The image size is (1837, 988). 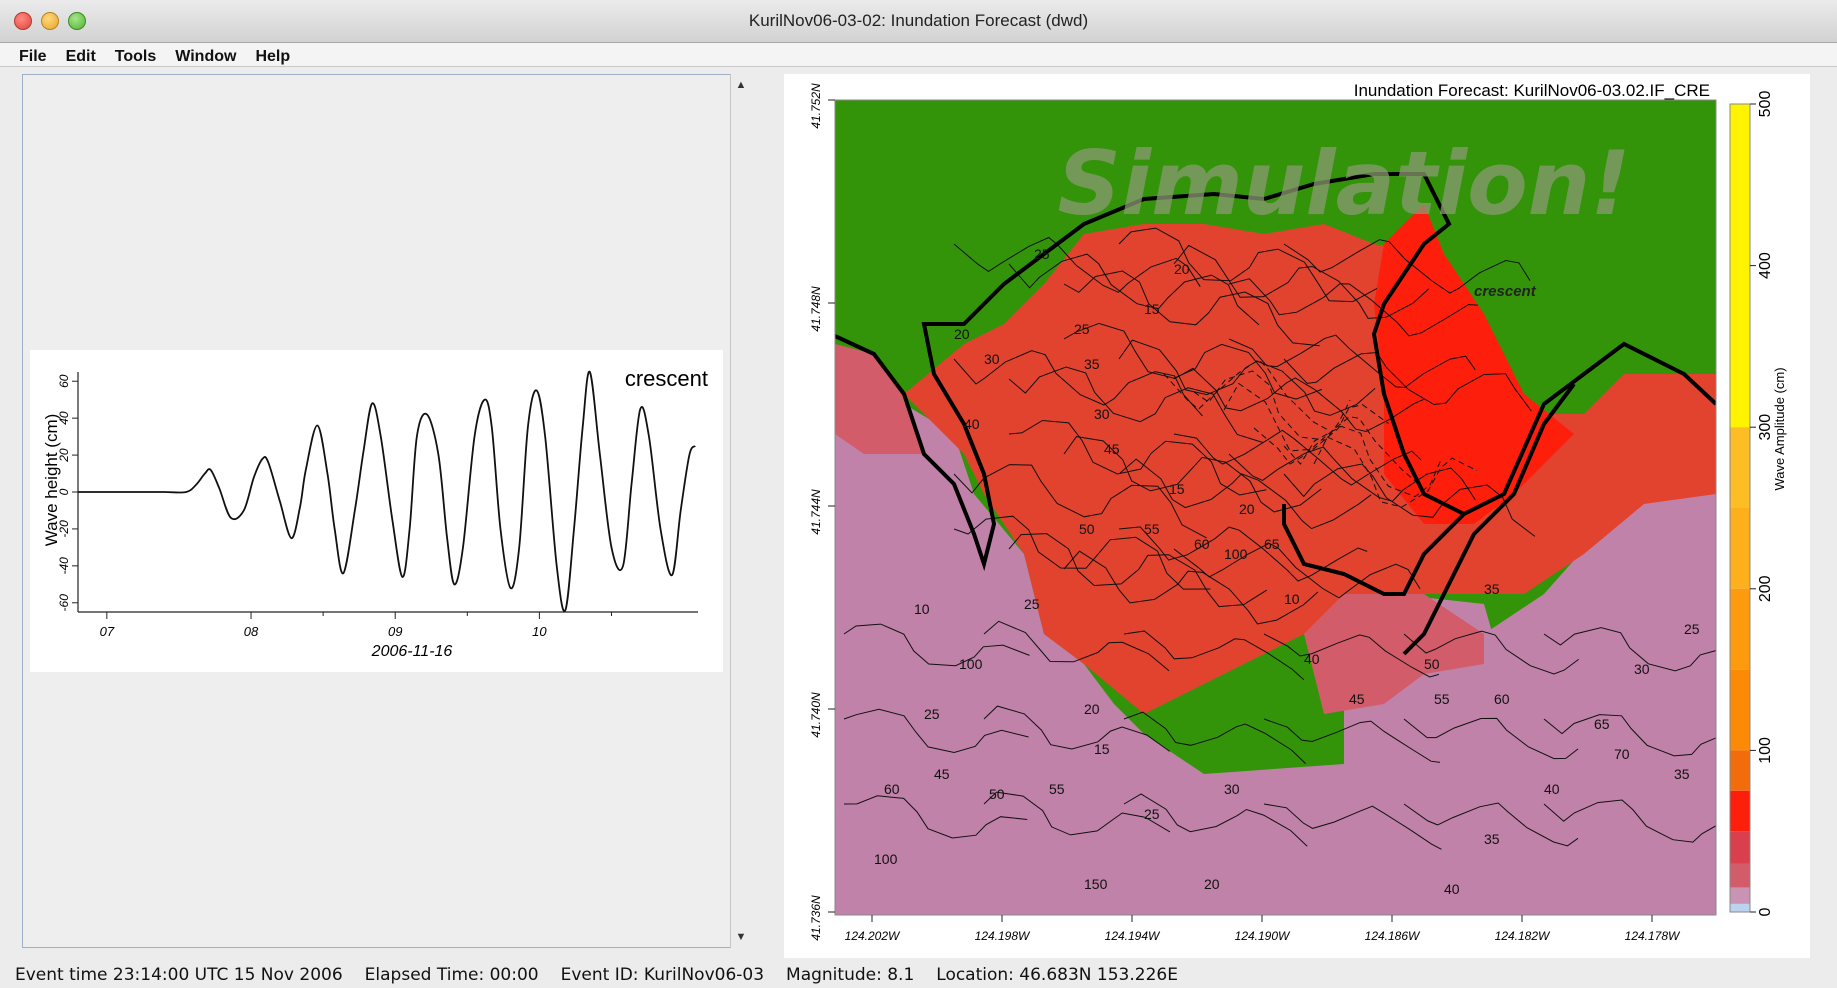 I want to click on lon-label: 124.198W, so click(x=1003, y=936).